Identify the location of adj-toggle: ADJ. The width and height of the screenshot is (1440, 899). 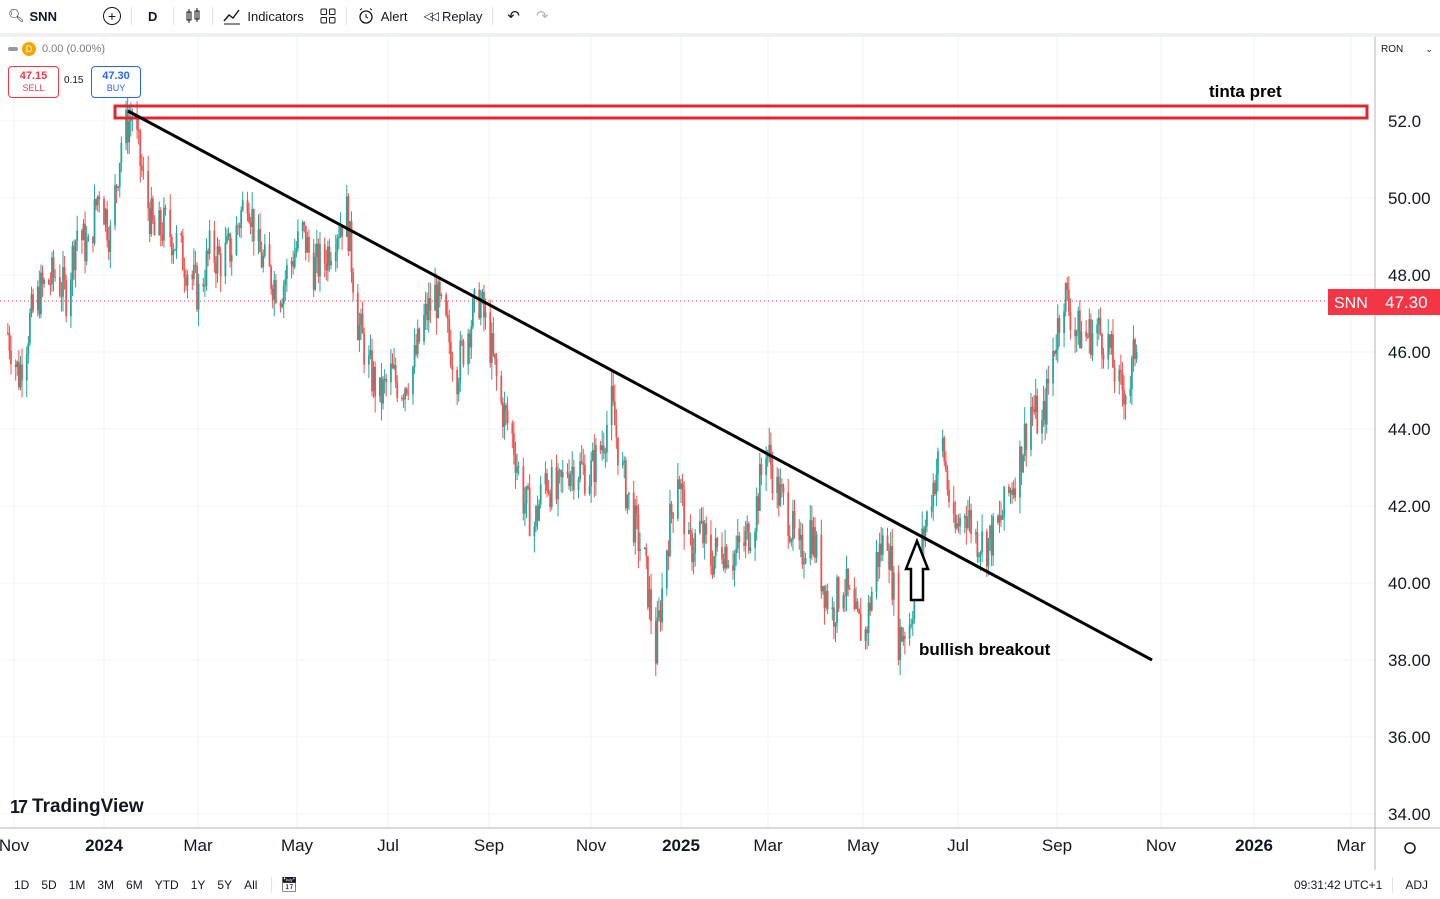
(1416, 884).